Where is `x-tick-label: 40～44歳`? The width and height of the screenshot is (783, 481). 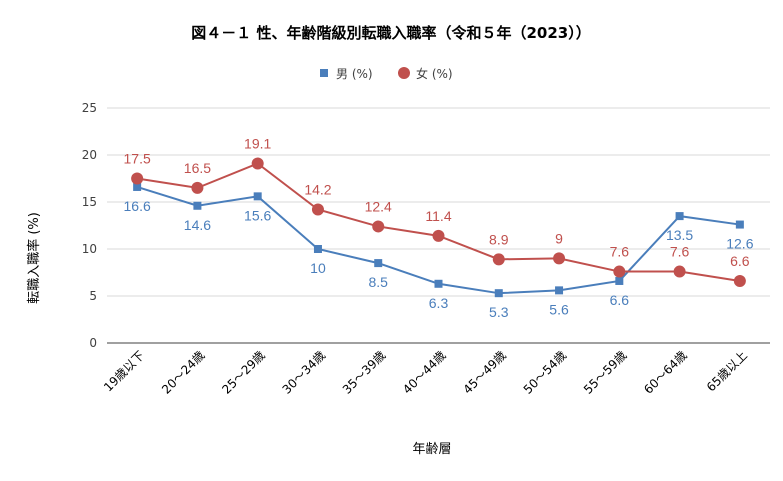
x-tick-label: 40～44歳 is located at coordinates (424, 372).